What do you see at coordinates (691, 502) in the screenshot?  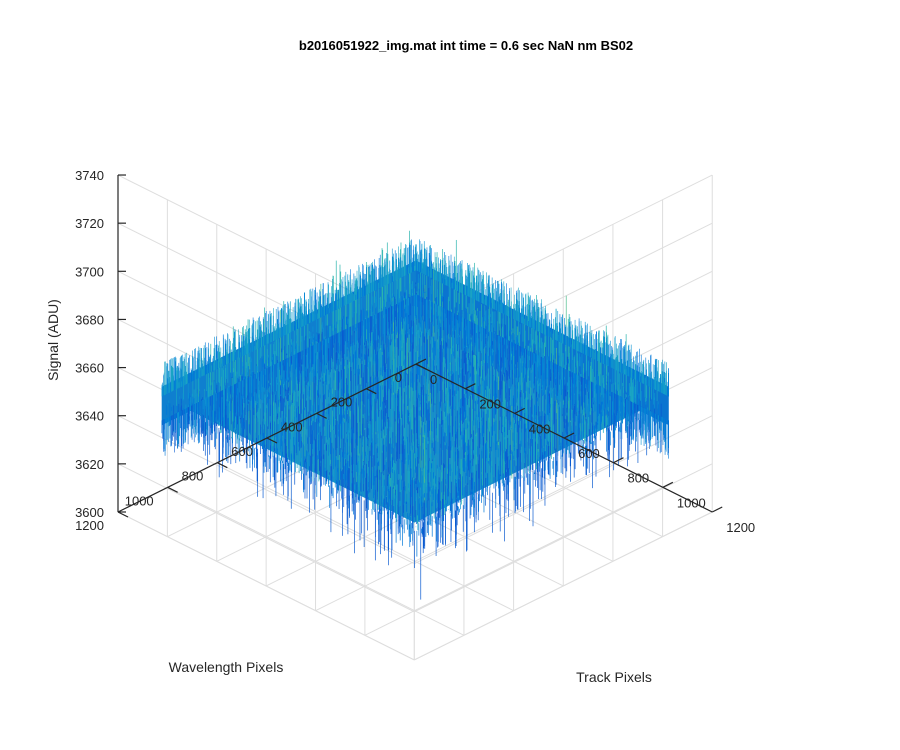 I see `x-tick-label: 1000` at bounding box center [691, 502].